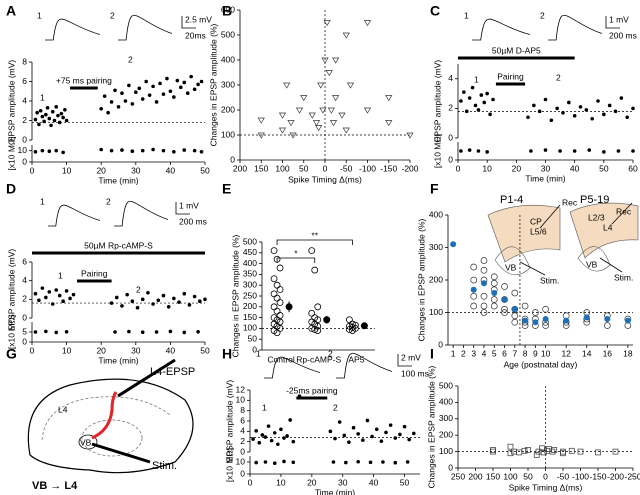 The image size is (640, 495). Describe the element at coordinates (67, 170) in the screenshot. I see `x-tick-label: 10` at that location.